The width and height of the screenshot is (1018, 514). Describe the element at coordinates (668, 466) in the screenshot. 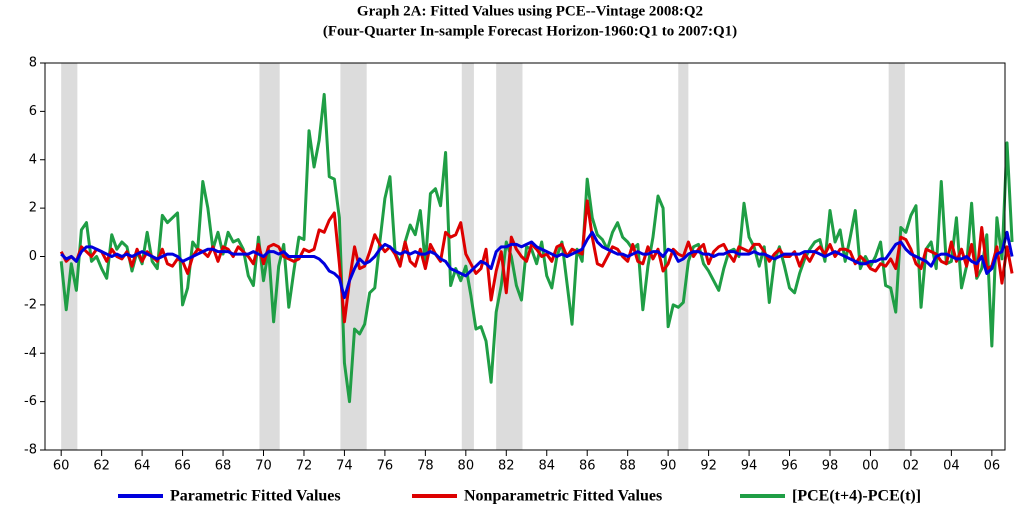

I see `x-tick-label: 90` at that location.